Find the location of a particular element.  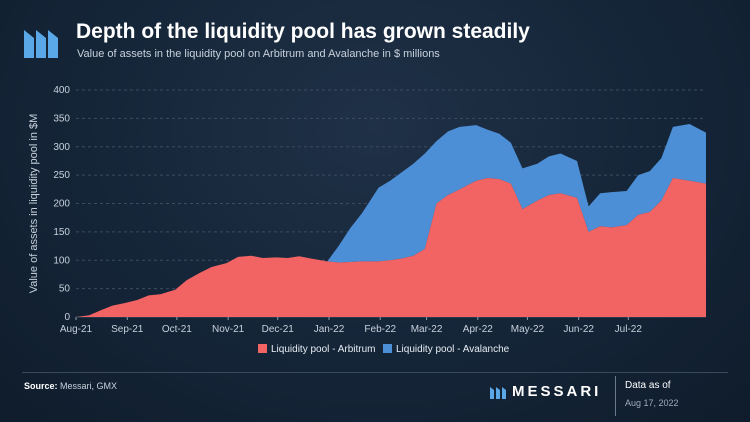

y-tick-label: 200 is located at coordinates (61, 204).